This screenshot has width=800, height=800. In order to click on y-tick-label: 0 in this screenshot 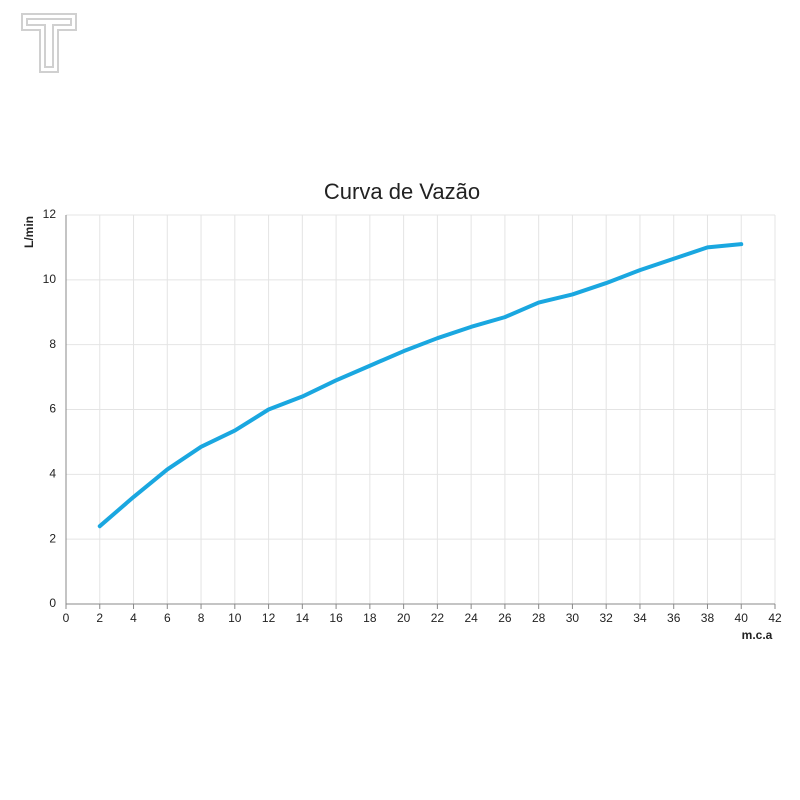, I will do `click(52, 603)`.